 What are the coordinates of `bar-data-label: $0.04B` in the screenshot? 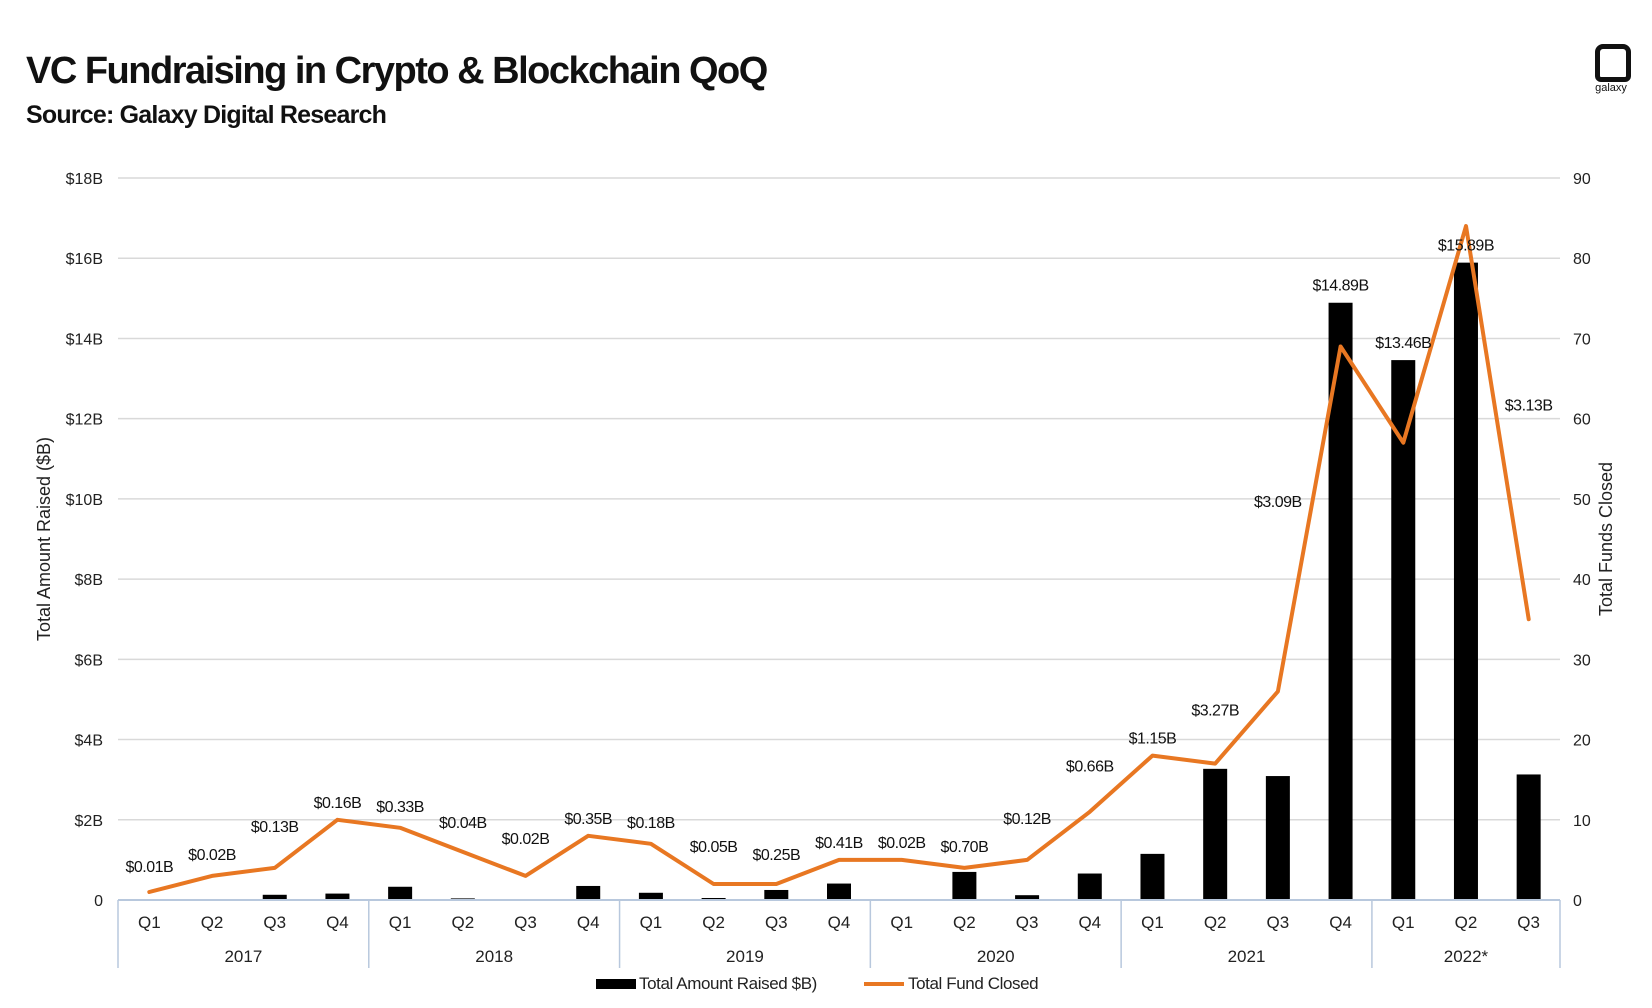 It's located at (463, 823).